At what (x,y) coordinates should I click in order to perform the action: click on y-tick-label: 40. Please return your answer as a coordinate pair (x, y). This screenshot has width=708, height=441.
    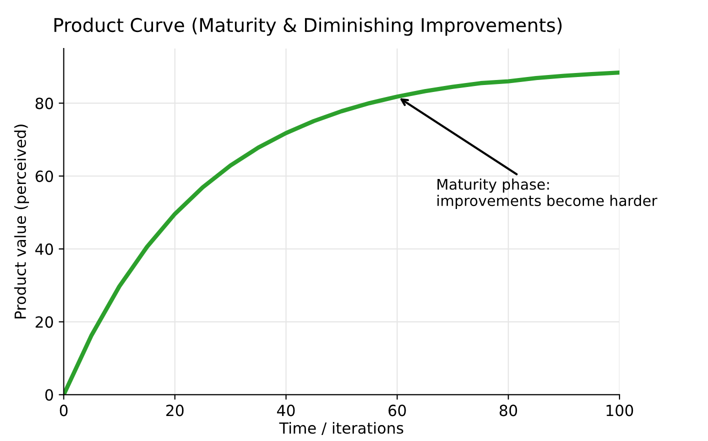
    Looking at the image, I should click on (44, 249).